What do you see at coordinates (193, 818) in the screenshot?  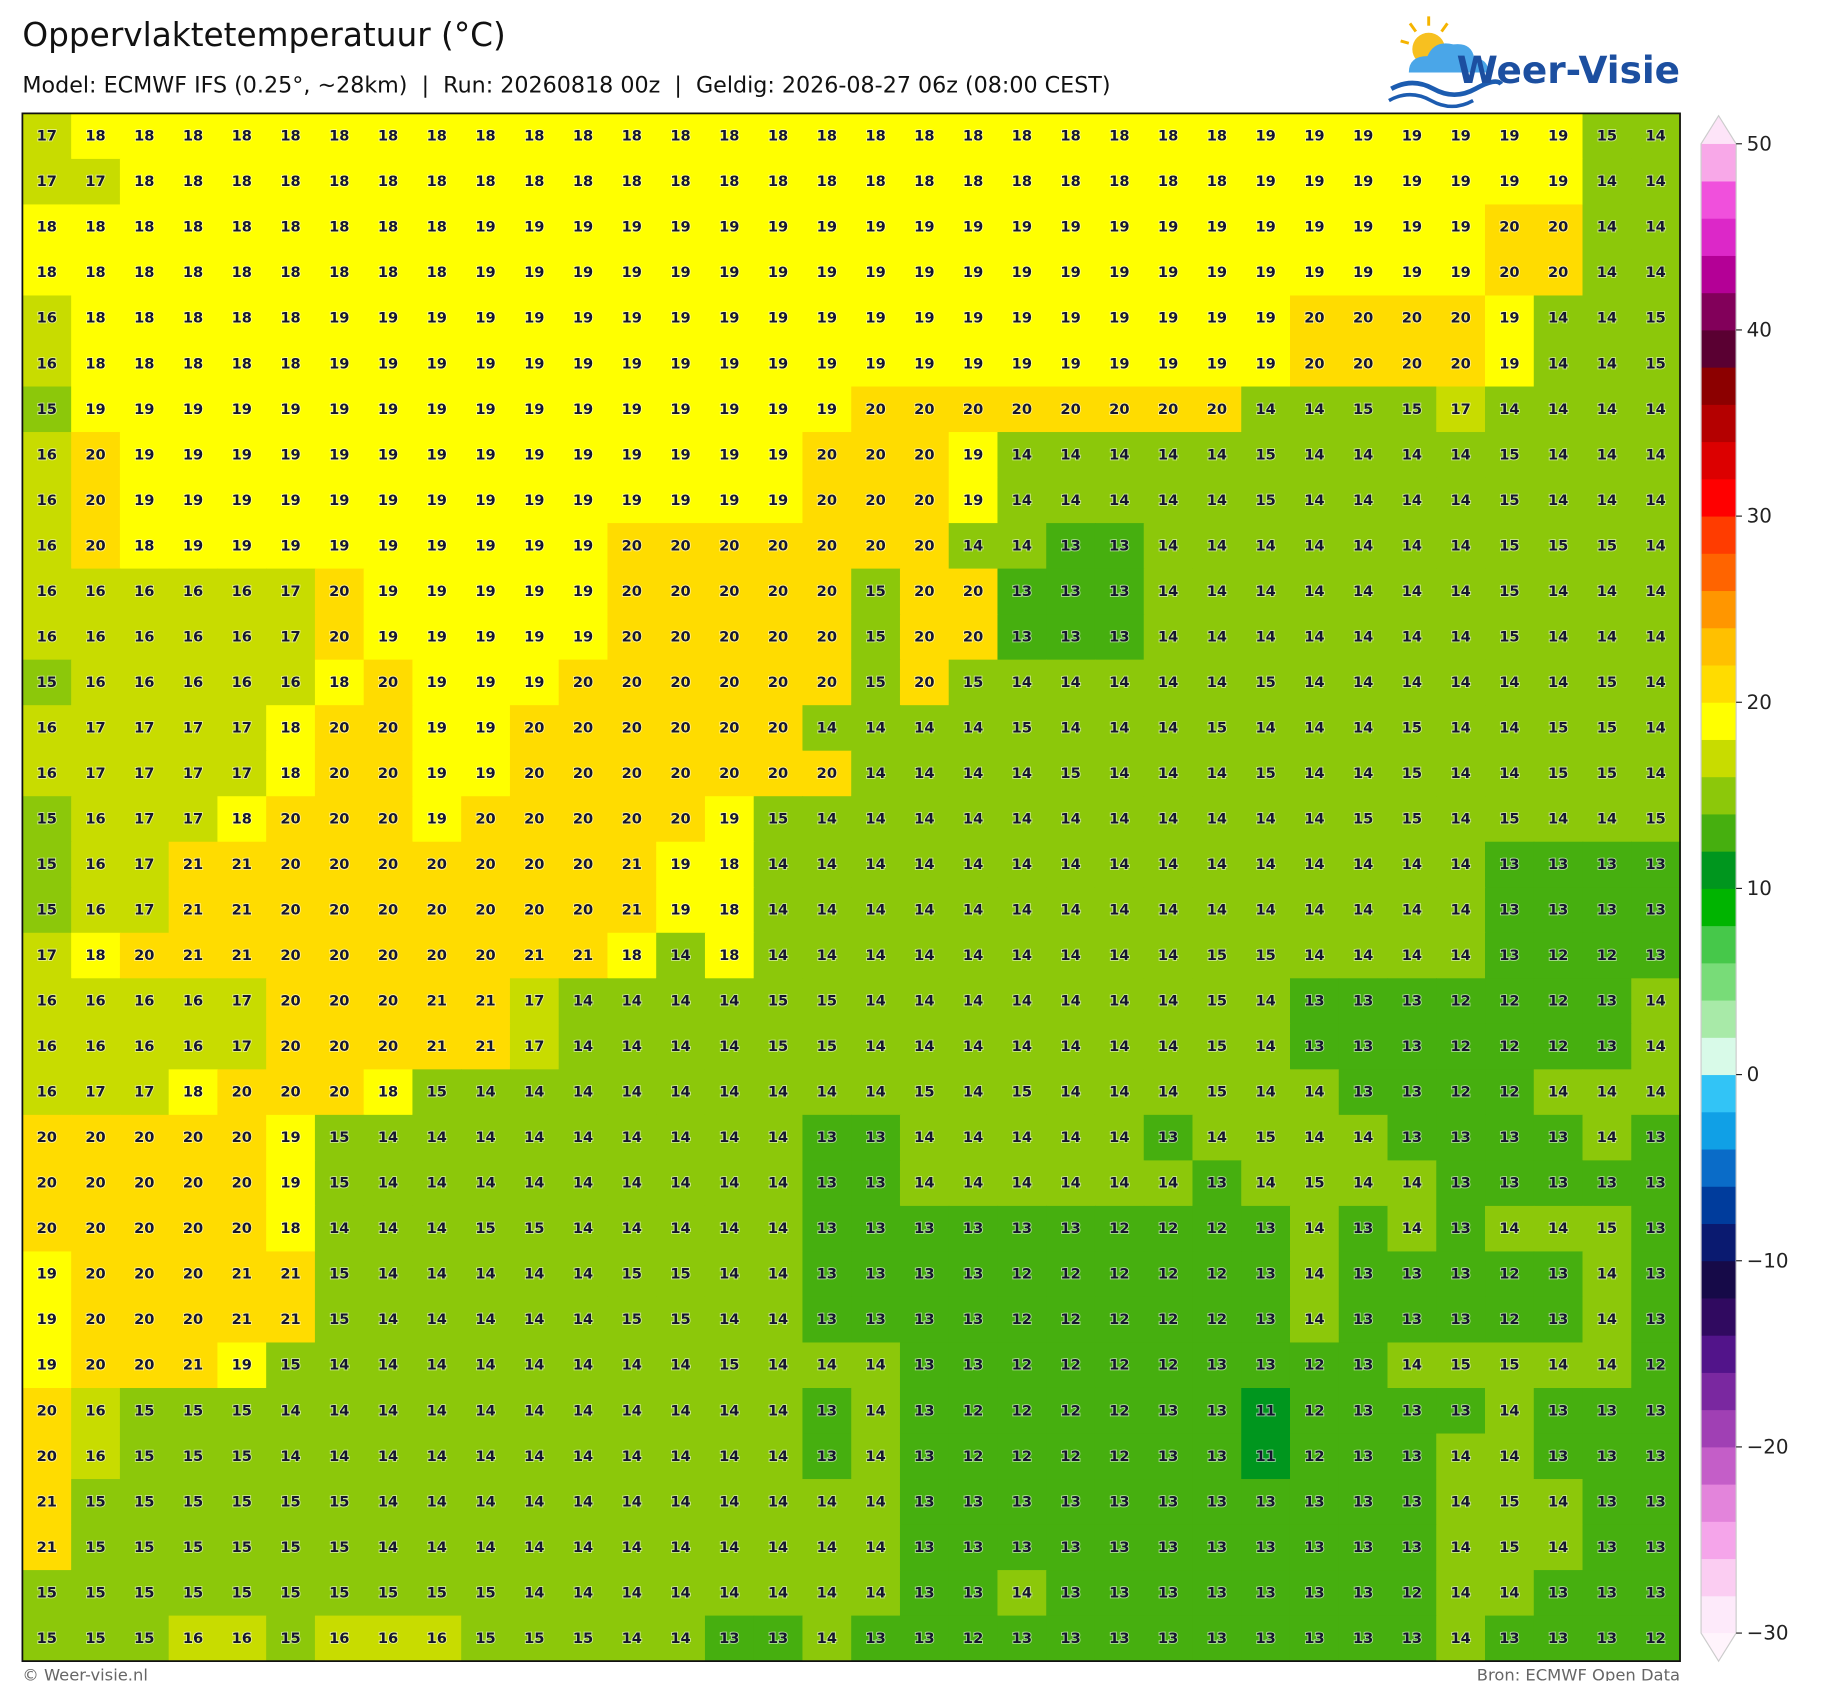 I see `temperature-label: 17` at bounding box center [193, 818].